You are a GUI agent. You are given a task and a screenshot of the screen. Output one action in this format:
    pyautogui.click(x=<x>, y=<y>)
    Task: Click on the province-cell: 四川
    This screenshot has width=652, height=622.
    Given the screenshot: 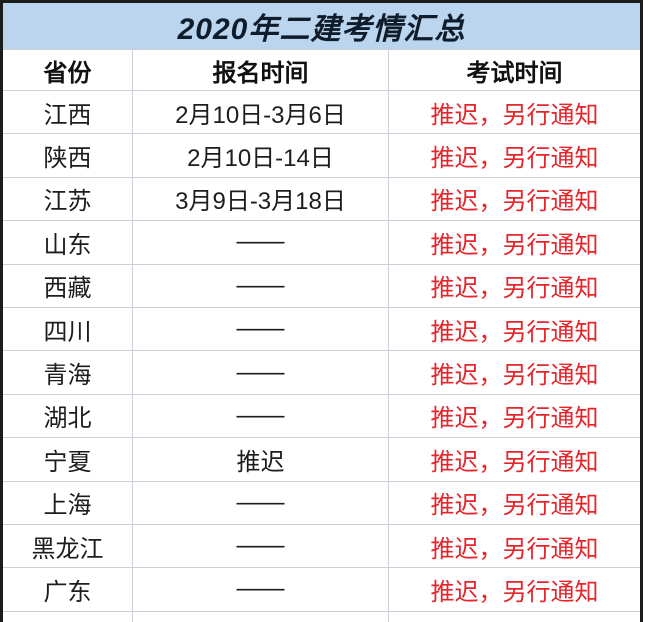 What is the action you would take?
    pyautogui.click(x=68, y=329)
    